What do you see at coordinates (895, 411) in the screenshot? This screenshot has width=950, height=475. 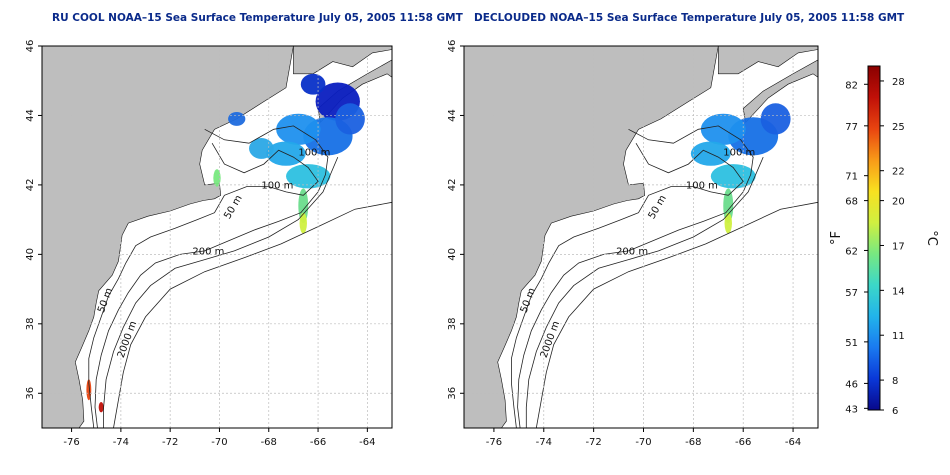 I see `colorbar-celsius-tick: 6` at bounding box center [895, 411].